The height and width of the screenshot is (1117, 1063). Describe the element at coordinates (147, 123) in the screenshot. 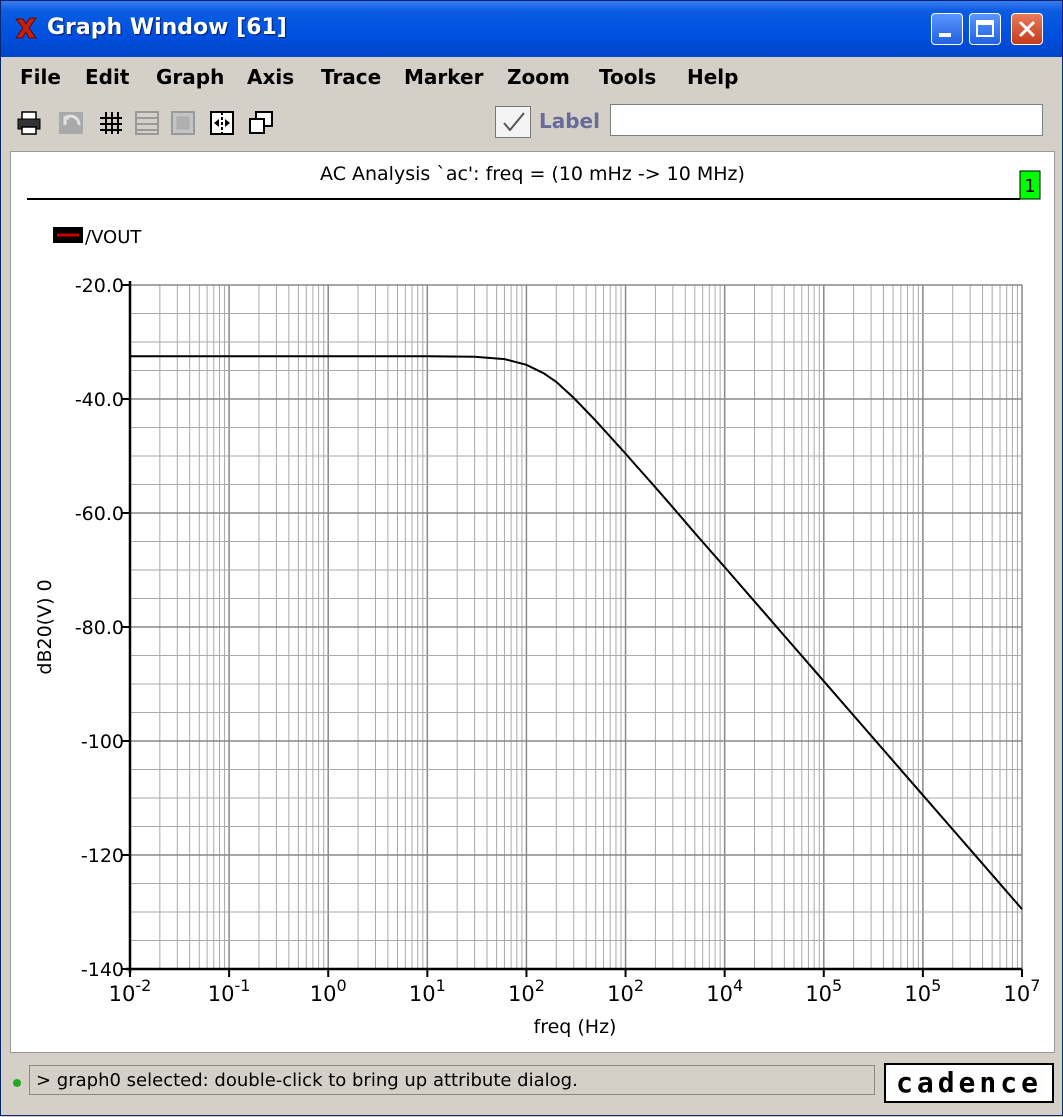

I see `strip-icon` at that location.